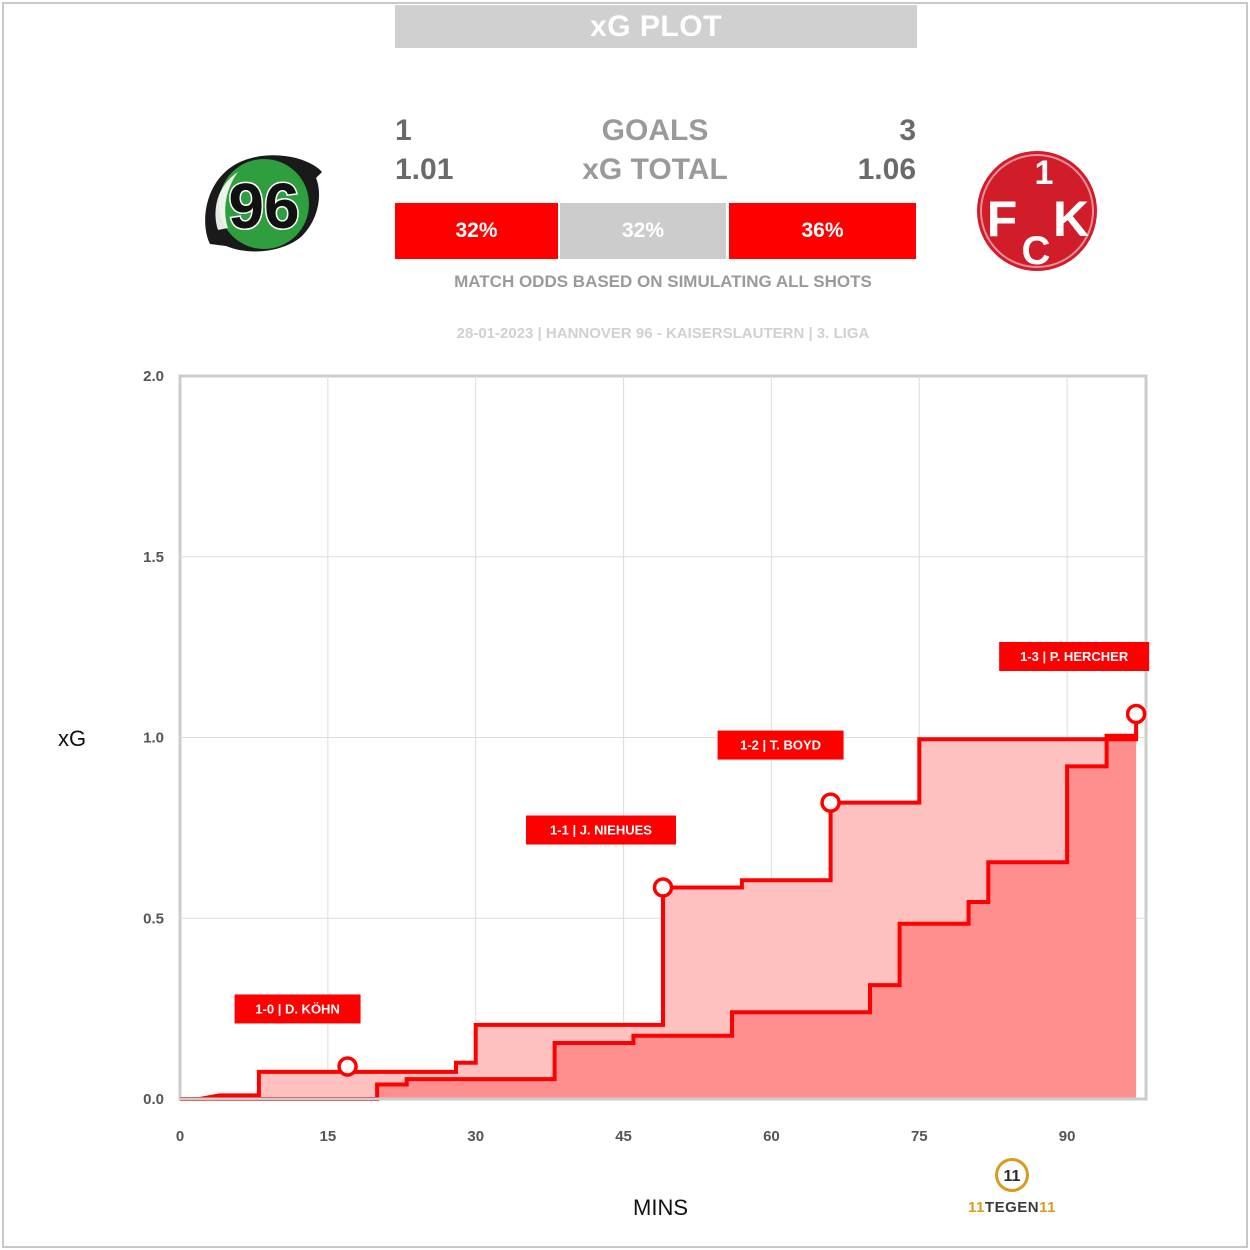 The height and width of the screenshot is (1250, 1250). Describe the element at coordinates (1002, 219) in the screenshot. I see `away-logo-text-f: F` at that location.